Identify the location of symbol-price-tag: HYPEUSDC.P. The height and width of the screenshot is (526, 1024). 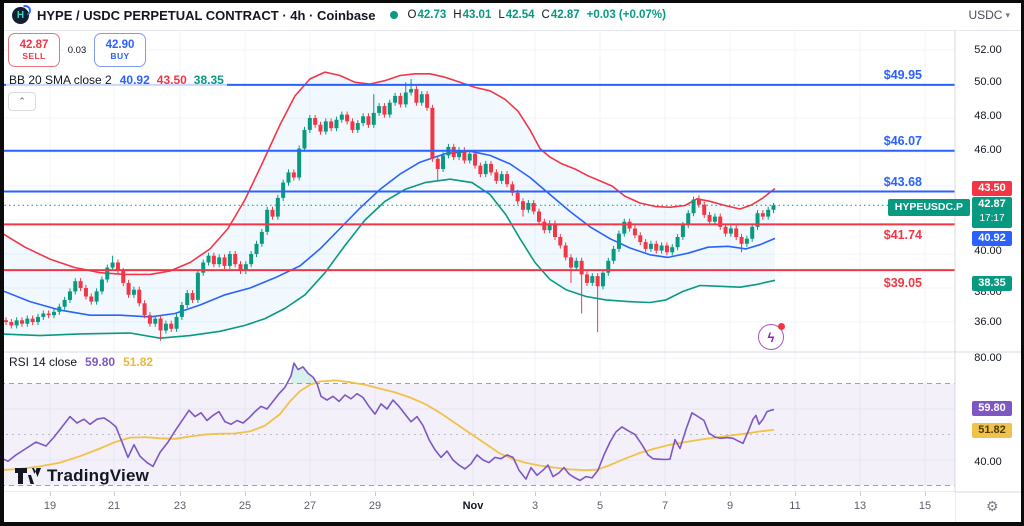
(928, 207).